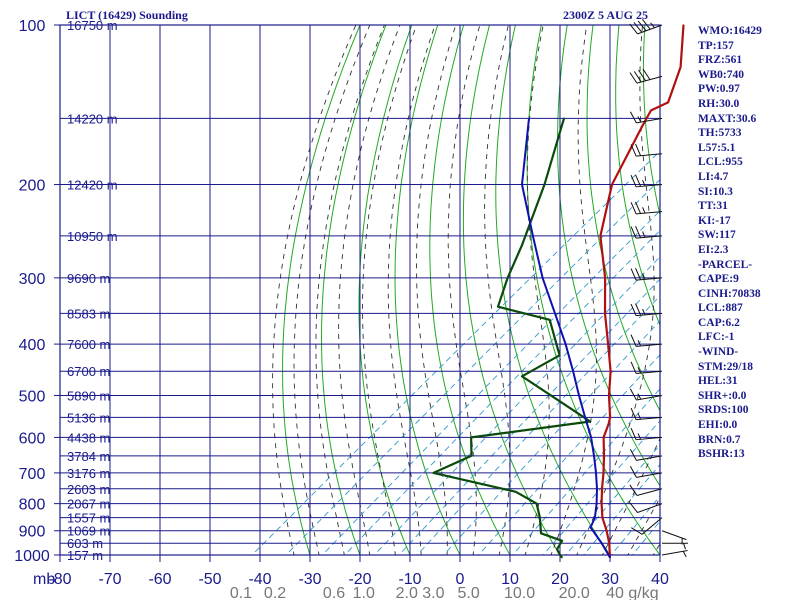 Image resolution: width=800 pixels, height=600 pixels. What do you see at coordinates (716, 337) in the screenshot?
I see `index-item: LFC:-1` at bounding box center [716, 337].